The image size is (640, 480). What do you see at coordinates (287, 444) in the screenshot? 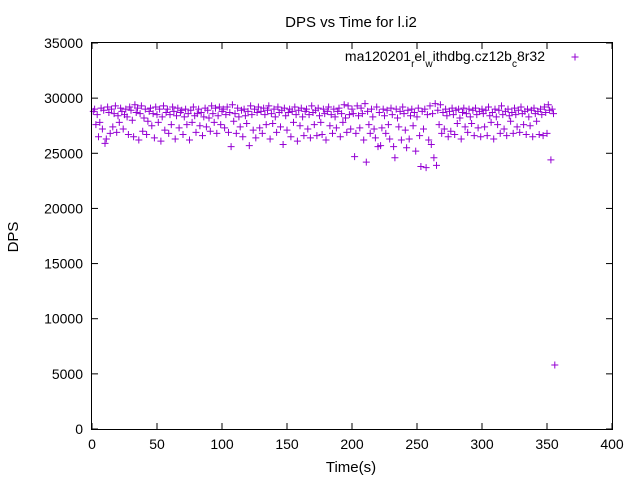
I see `x-tick-label: 150` at bounding box center [287, 444].